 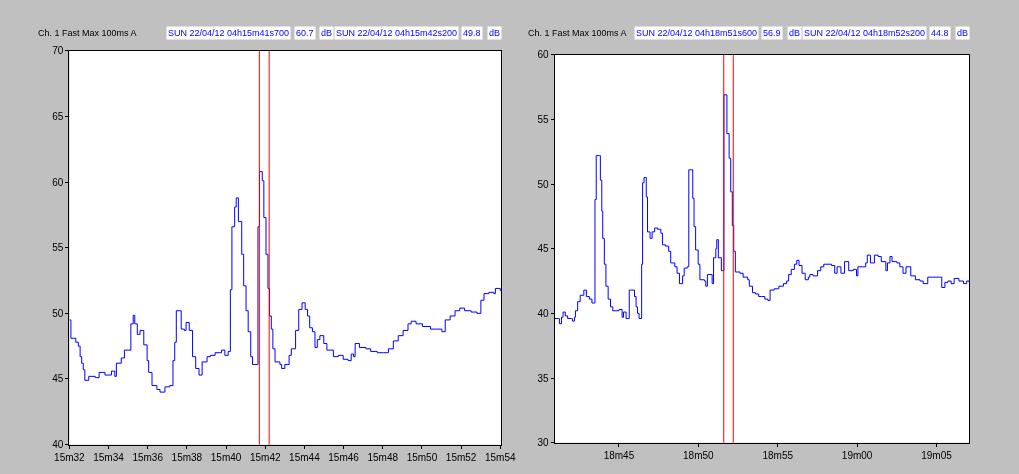 What do you see at coordinates (229, 33) in the screenshot?
I see `text: SUN 22/04/12 04h15m41s700` at bounding box center [229, 33].